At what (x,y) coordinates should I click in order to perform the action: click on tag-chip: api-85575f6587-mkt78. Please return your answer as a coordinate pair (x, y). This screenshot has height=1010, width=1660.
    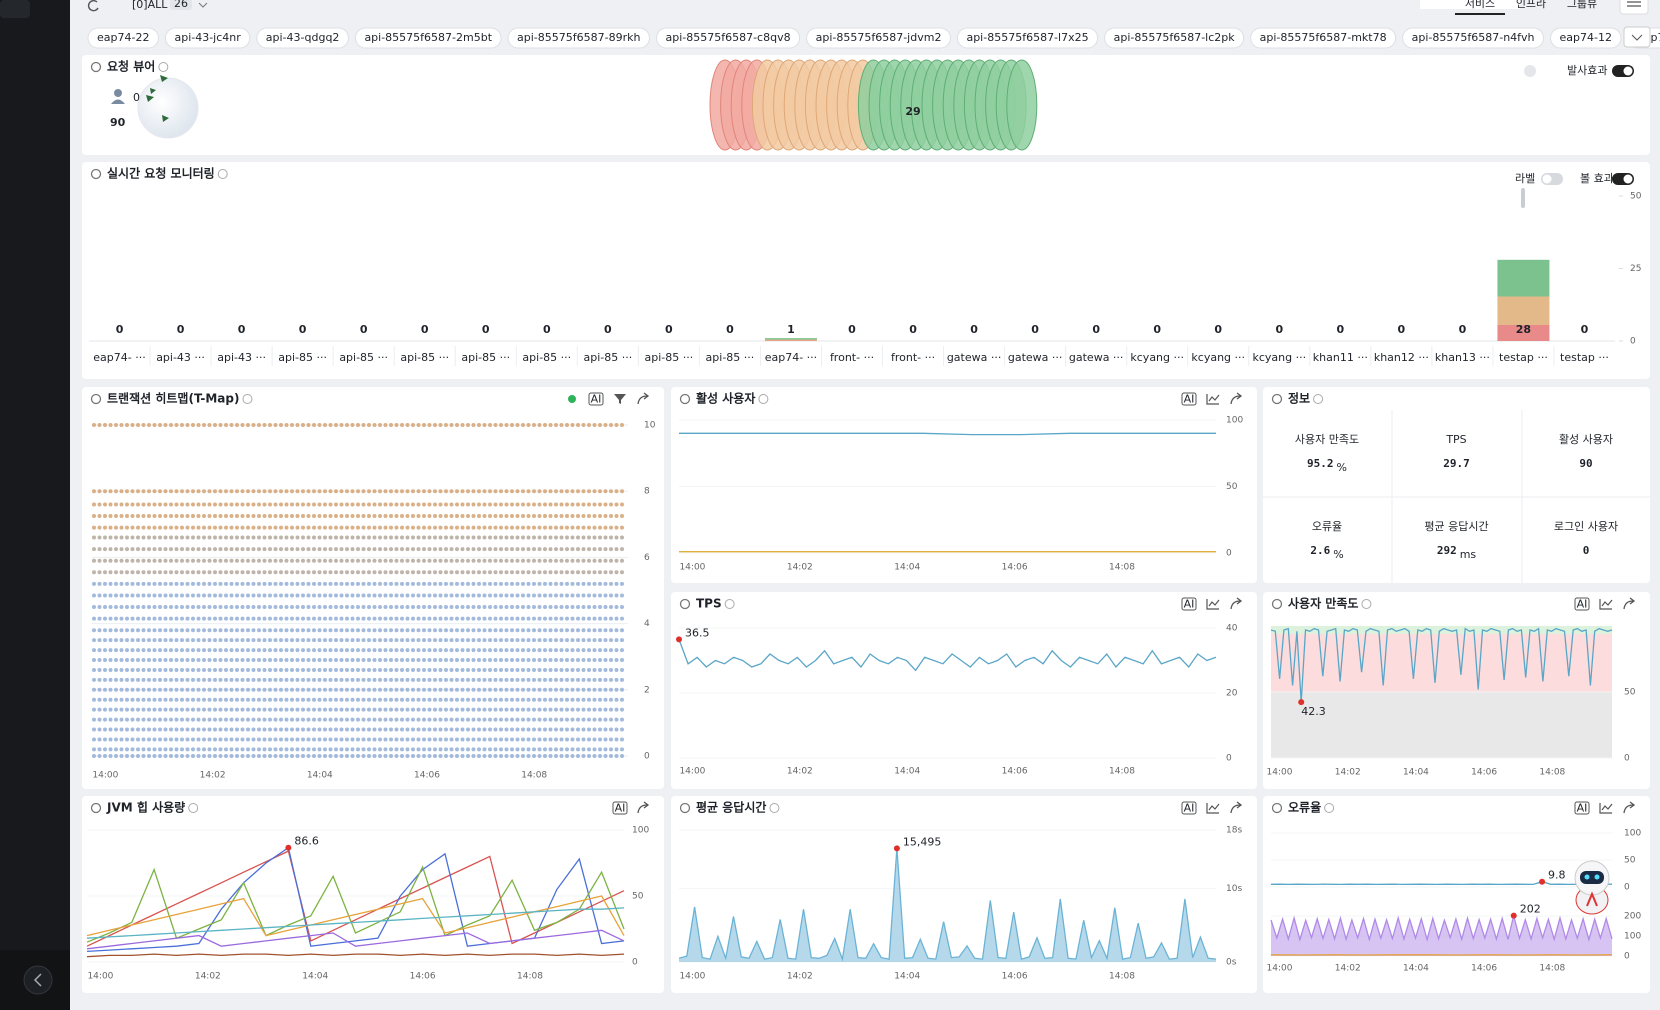
    Looking at the image, I should click on (1323, 38).